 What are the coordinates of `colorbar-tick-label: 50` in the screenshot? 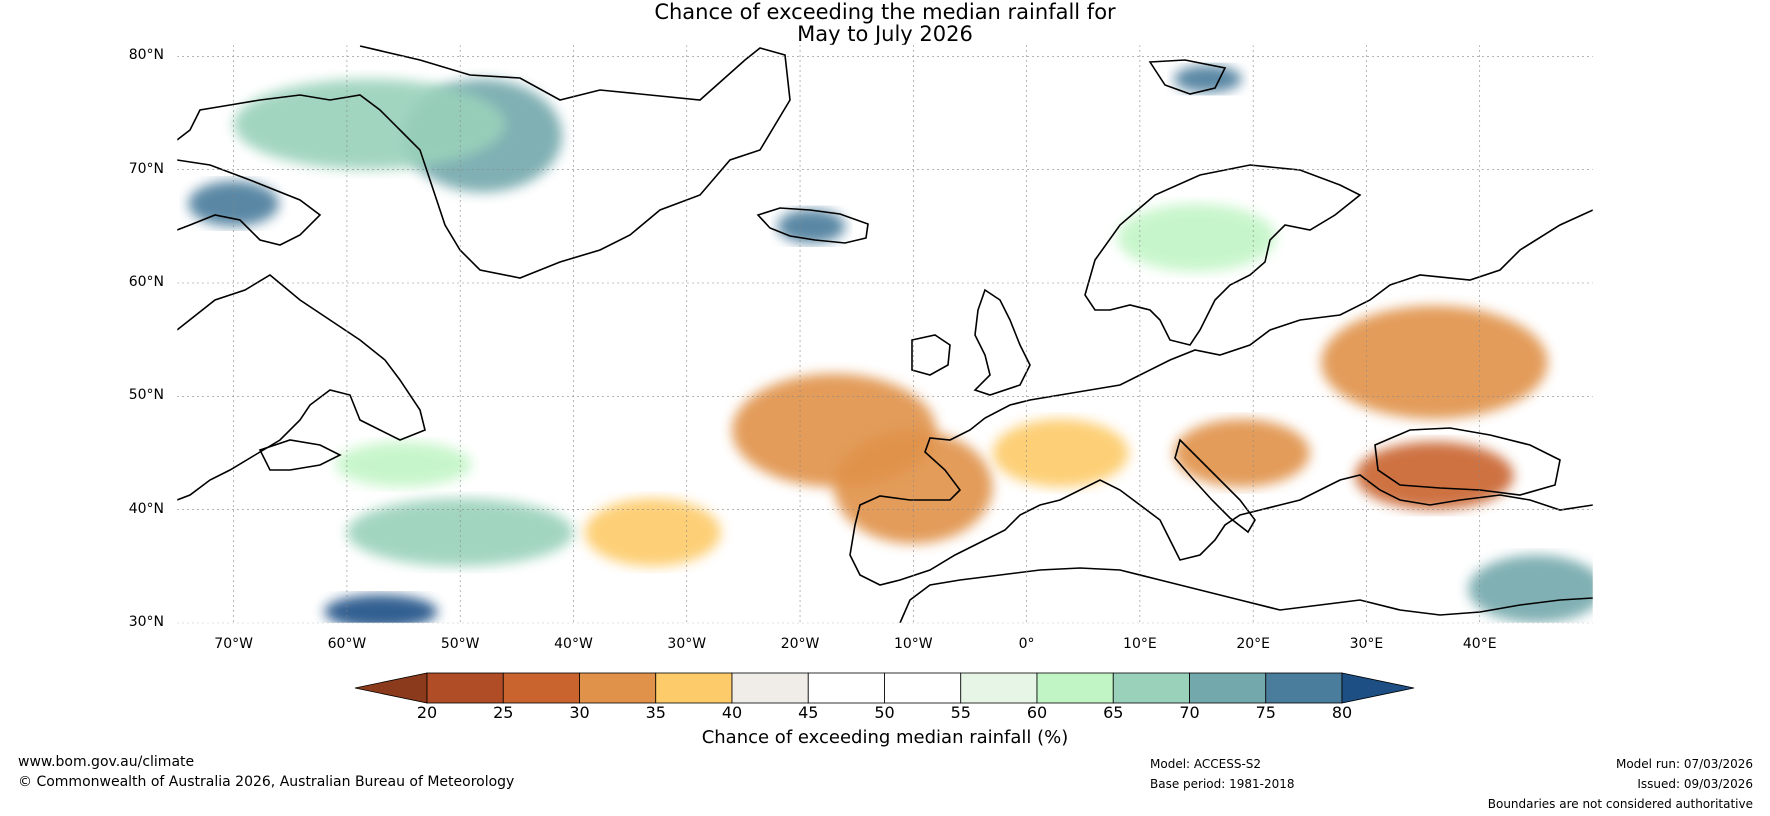 It's located at (884, 712).